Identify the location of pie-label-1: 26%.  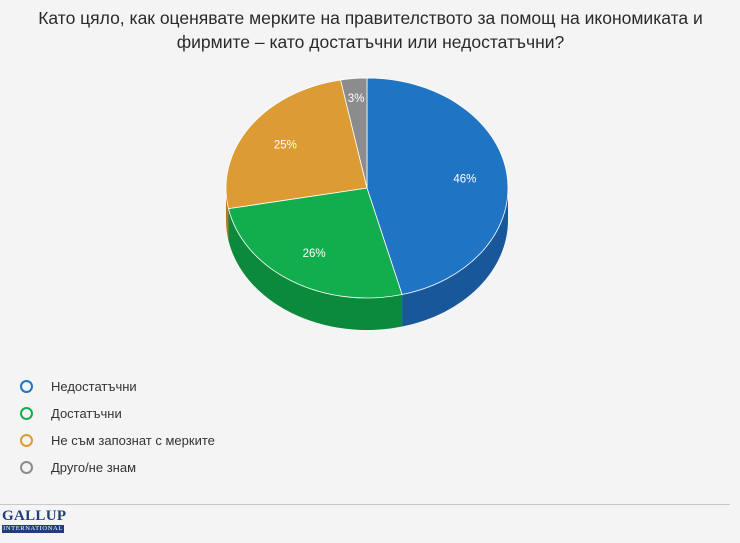
(314, 254).